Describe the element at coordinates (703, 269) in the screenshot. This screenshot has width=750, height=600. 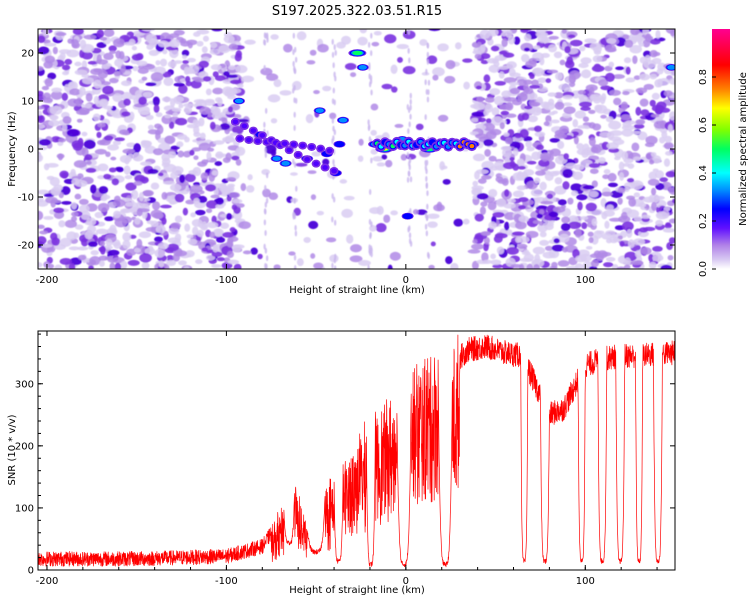
I see `colorbar-tick-label: 0.0` at that location.